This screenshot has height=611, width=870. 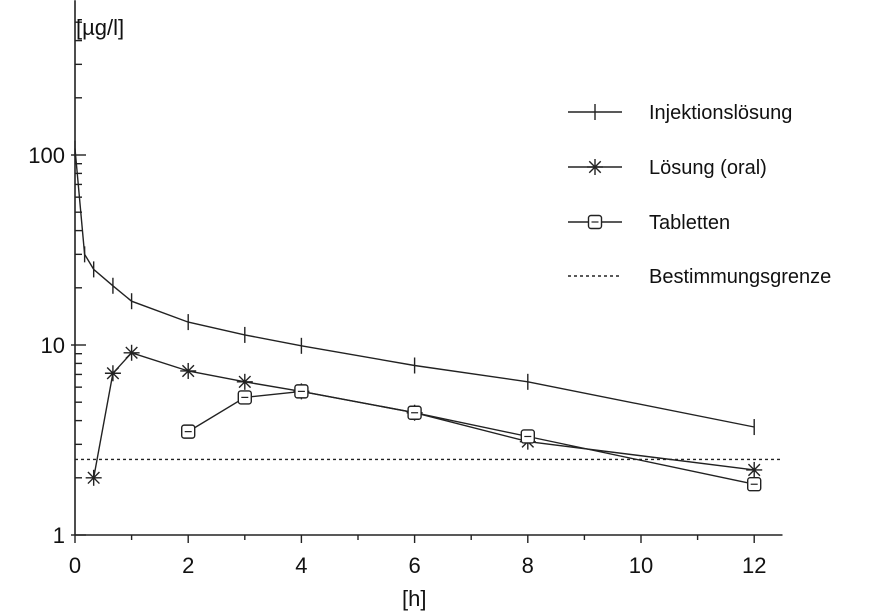 I want to click on legend-item: Tabletten, so click(x=649, y=223).